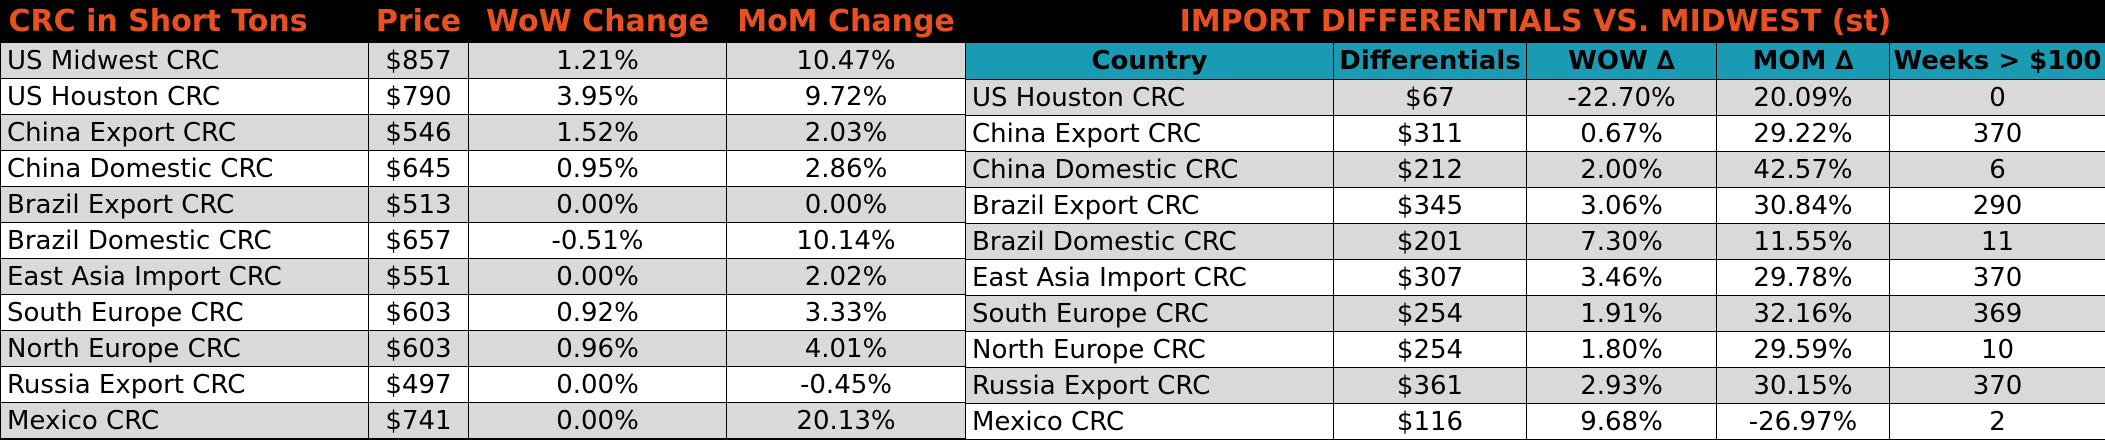 This screenshot has height=440, width=2105. Describe the element at coordinates (1149, 349) in the screenshot. I see `country-cell: North Europe CRC` at that location.